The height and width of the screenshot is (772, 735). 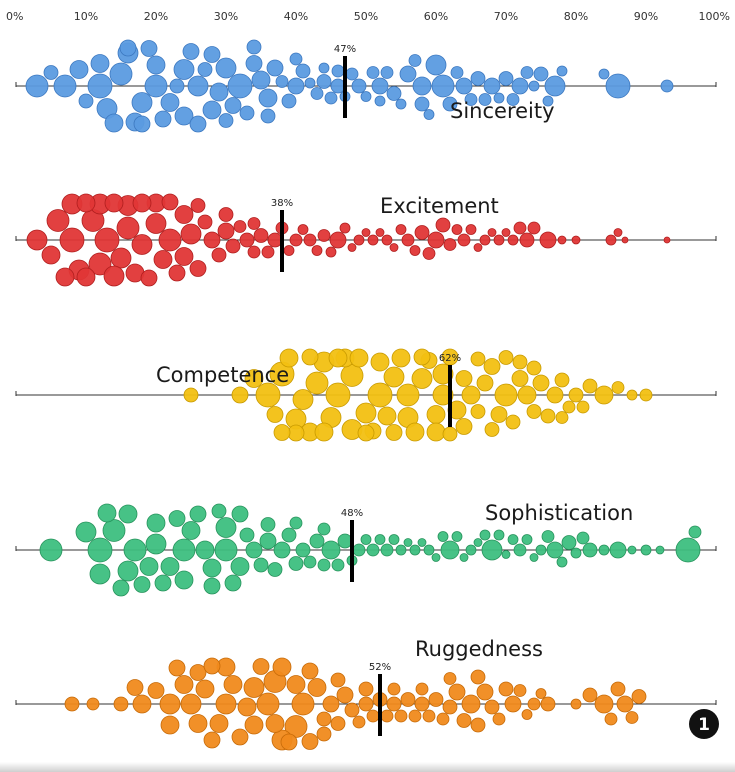 What do you see at coordinates (559, 513) in the screenshot?
I see `trait-label: Sophistication` at bounding box center [559, 513].